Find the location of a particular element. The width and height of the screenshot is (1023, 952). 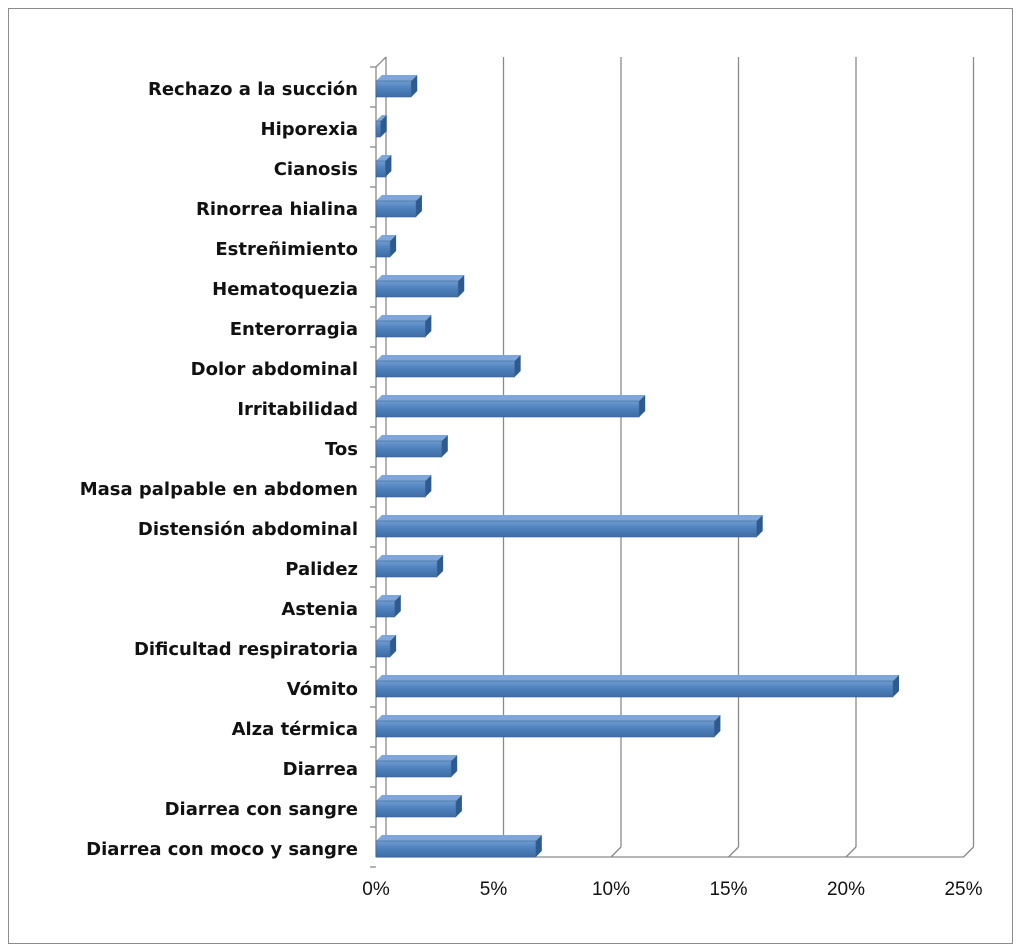

category-label: Astenia is located at coordinates (319, 609).